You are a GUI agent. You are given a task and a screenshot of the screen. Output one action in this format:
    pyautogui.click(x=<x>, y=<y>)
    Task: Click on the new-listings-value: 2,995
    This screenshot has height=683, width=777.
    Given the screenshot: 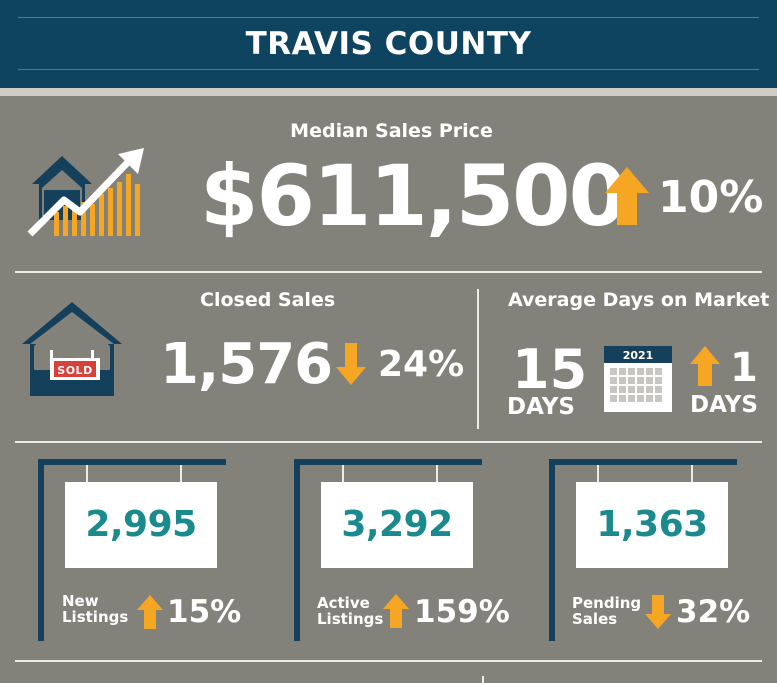 What is the action you would take?
    pyautogui.click(x=141, y=524)
    